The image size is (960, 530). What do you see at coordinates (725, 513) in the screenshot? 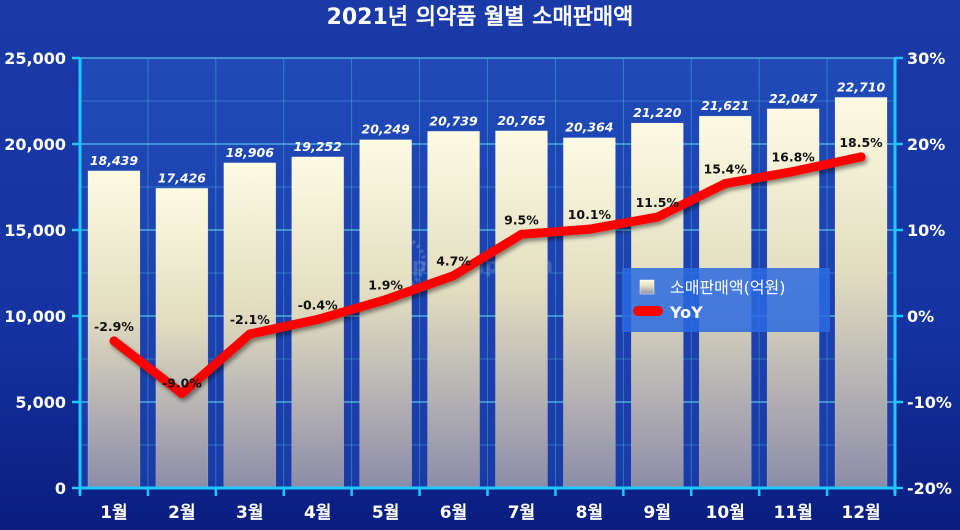
I see `x-tick-label: 10월` at bounding box center [725, 513].